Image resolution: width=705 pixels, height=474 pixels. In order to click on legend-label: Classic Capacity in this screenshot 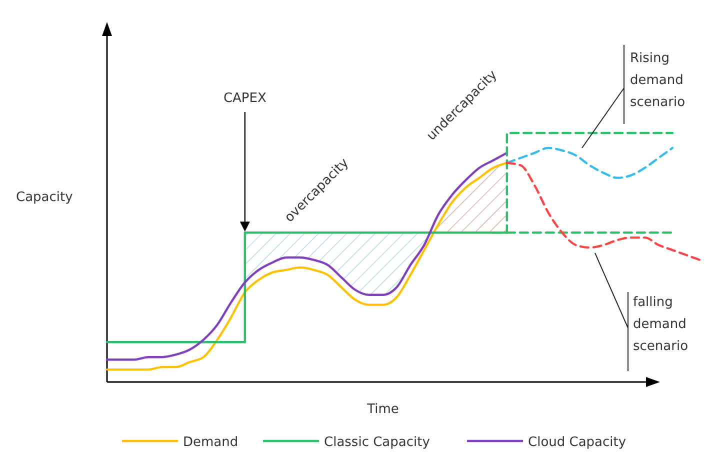, I will do `click(377, 442)`.